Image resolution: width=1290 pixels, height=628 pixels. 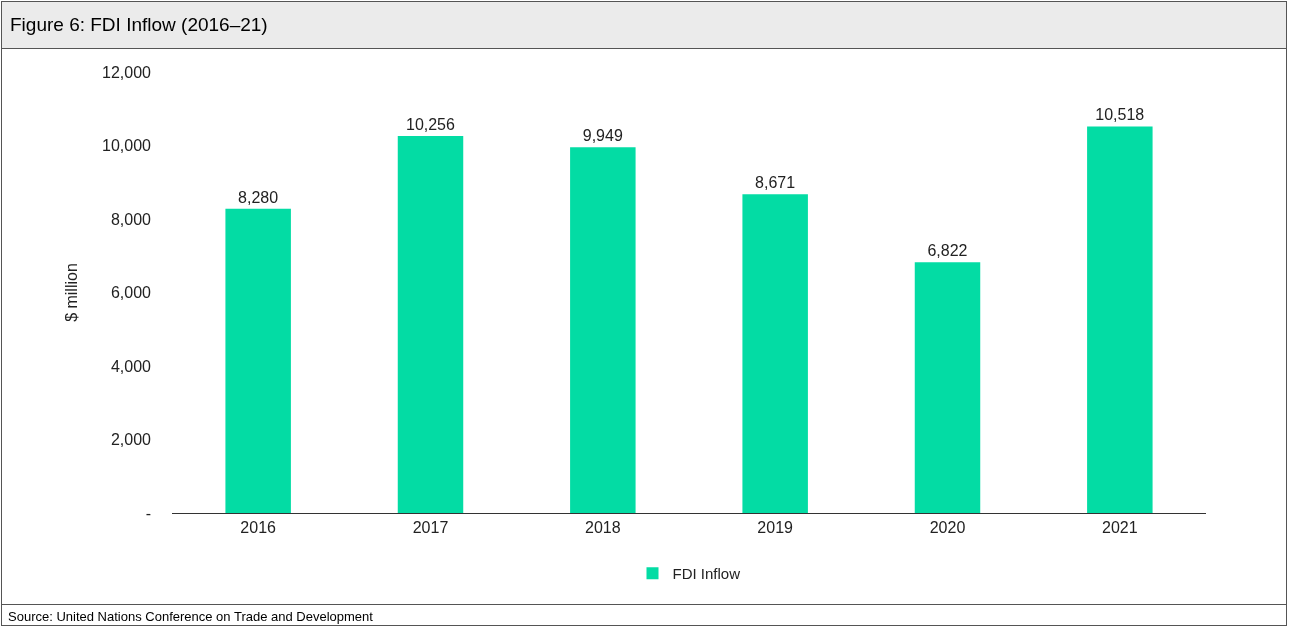 What do you see at coordinates (706, 574) in the screenshot?
I see `legend-label: FDI Inflow` at bounding box center [706, 574].